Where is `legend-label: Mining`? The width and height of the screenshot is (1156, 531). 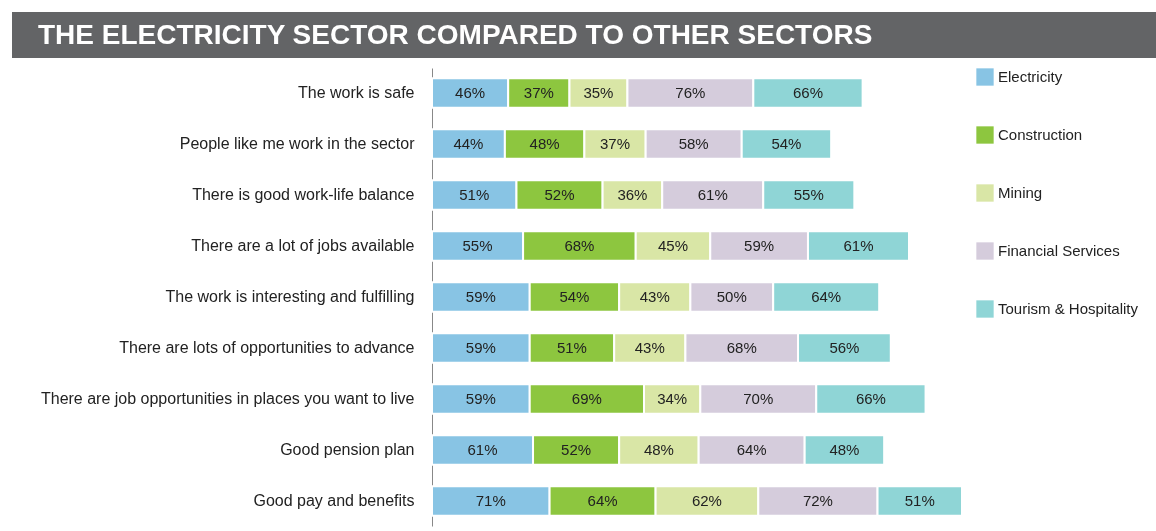 legend-label: Mining is located at coordinates (1020, 192).